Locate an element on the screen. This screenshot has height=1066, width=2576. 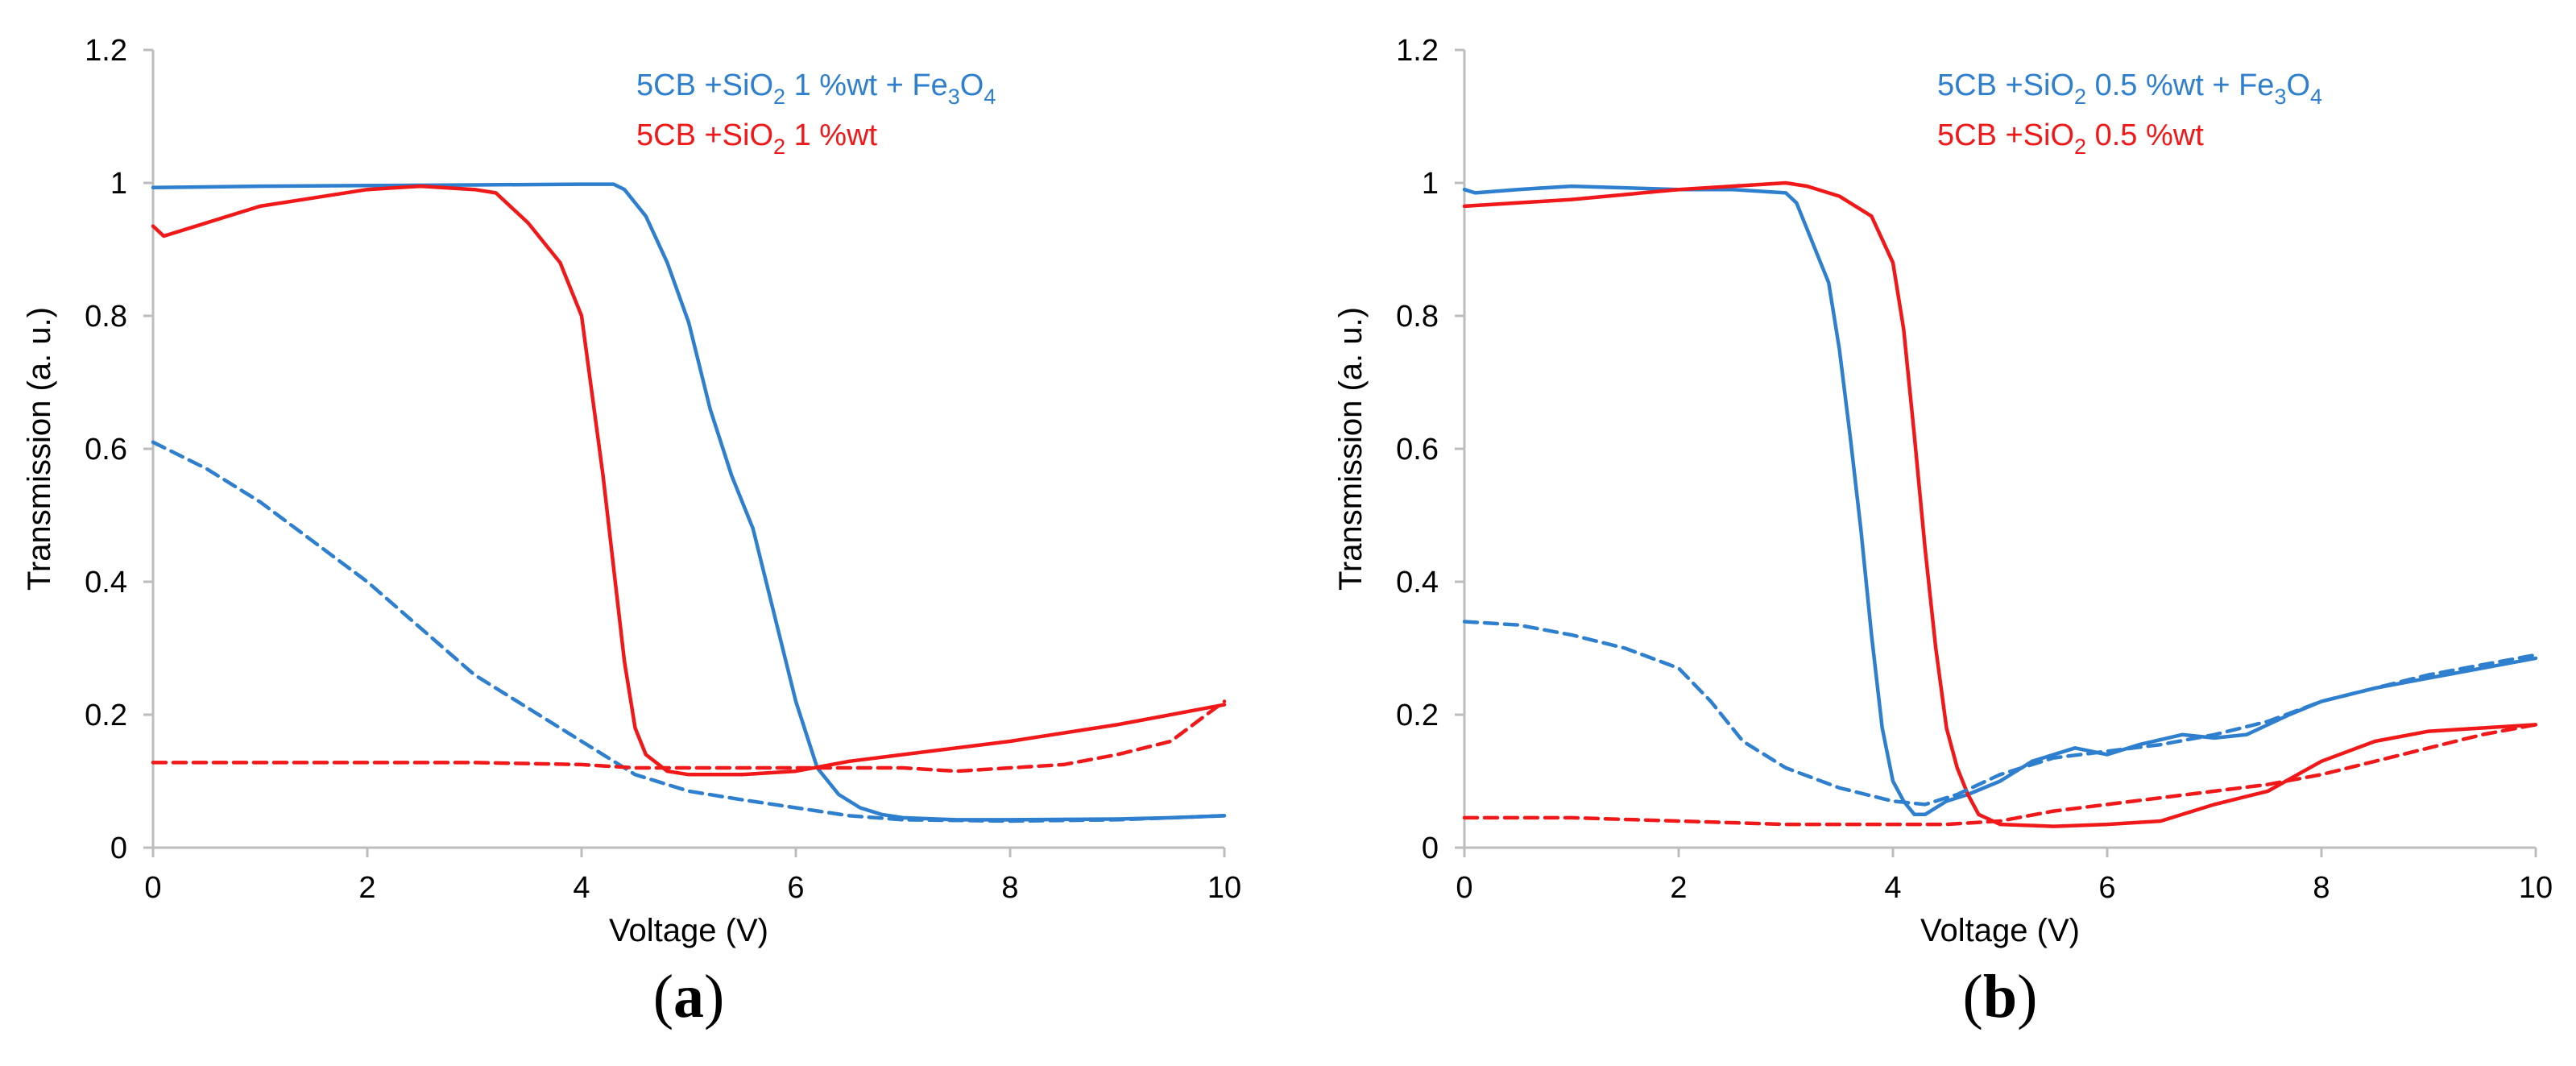
panel-label-letter: b is located at coordinates (2000, 997).